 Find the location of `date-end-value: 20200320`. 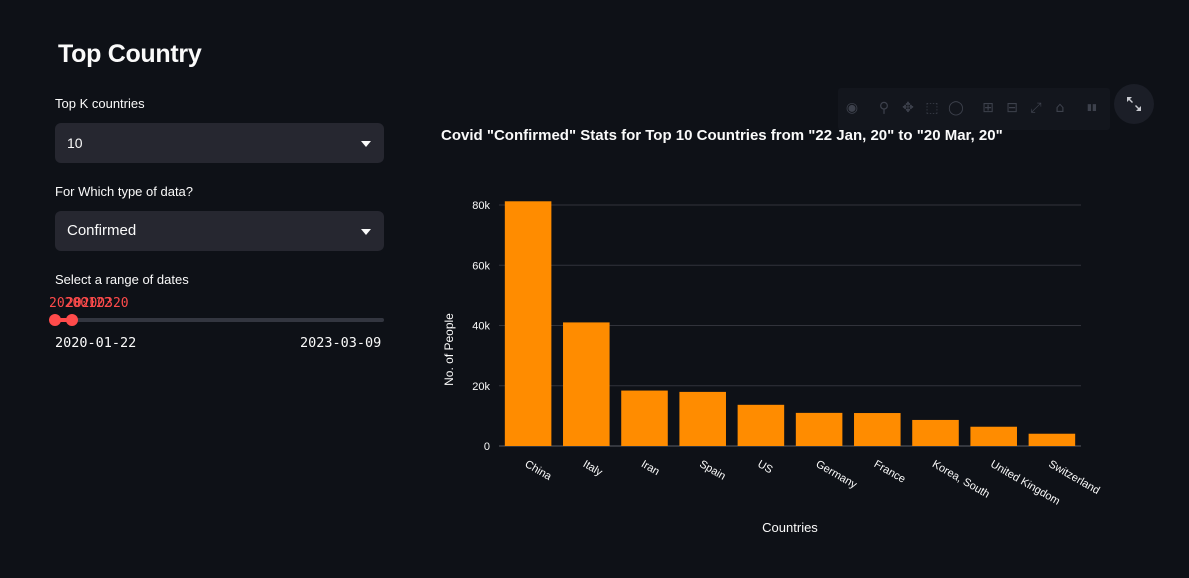

date-end-value: 20200320 is located at coordinates (97, 303).